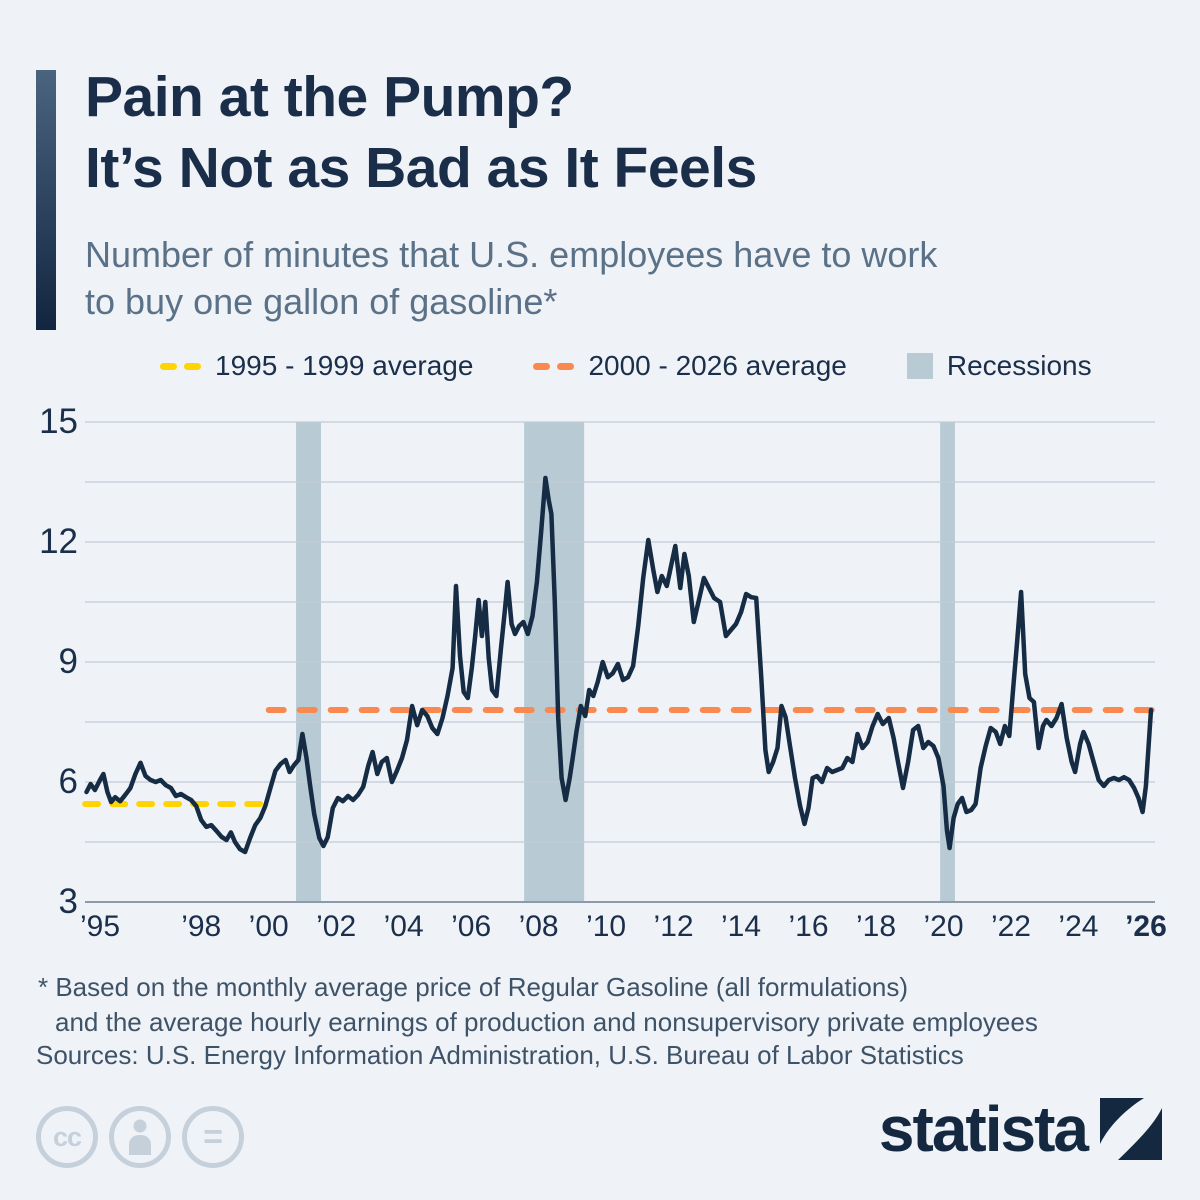 Image resolution: width=1200 pixels, height=1200 pixels. Describe the element at coordinates (329, 97) in the screenshot. I see `title-line-1: Pain at the Pump?` at that location.